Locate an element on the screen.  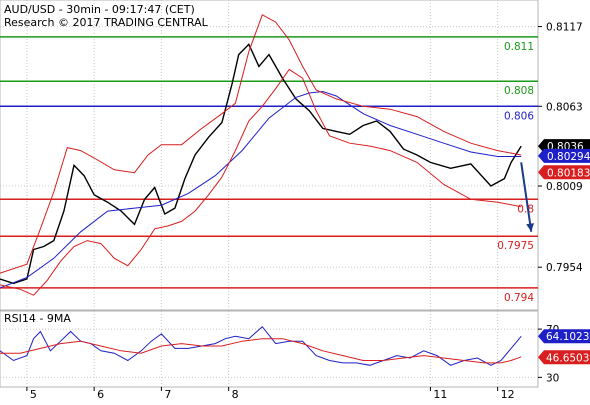
time-tick-label: 5 is located at coordinates (33, 394).